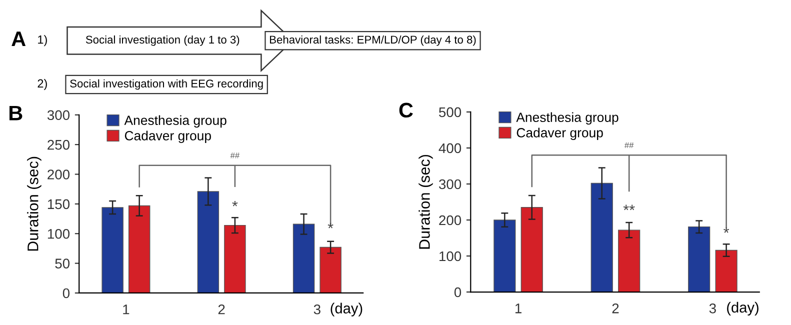  I want to click on text: Social investigation (day 1 to 3), so click(163, 40).